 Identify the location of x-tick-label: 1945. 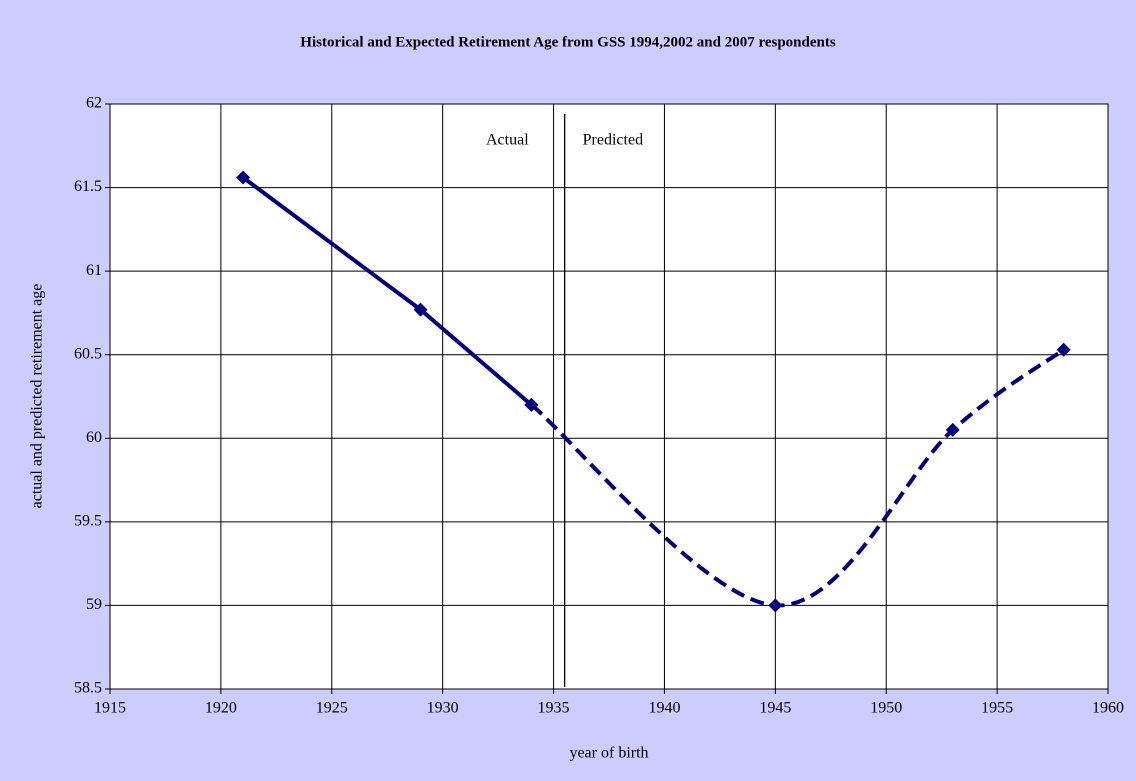
(775, 708).